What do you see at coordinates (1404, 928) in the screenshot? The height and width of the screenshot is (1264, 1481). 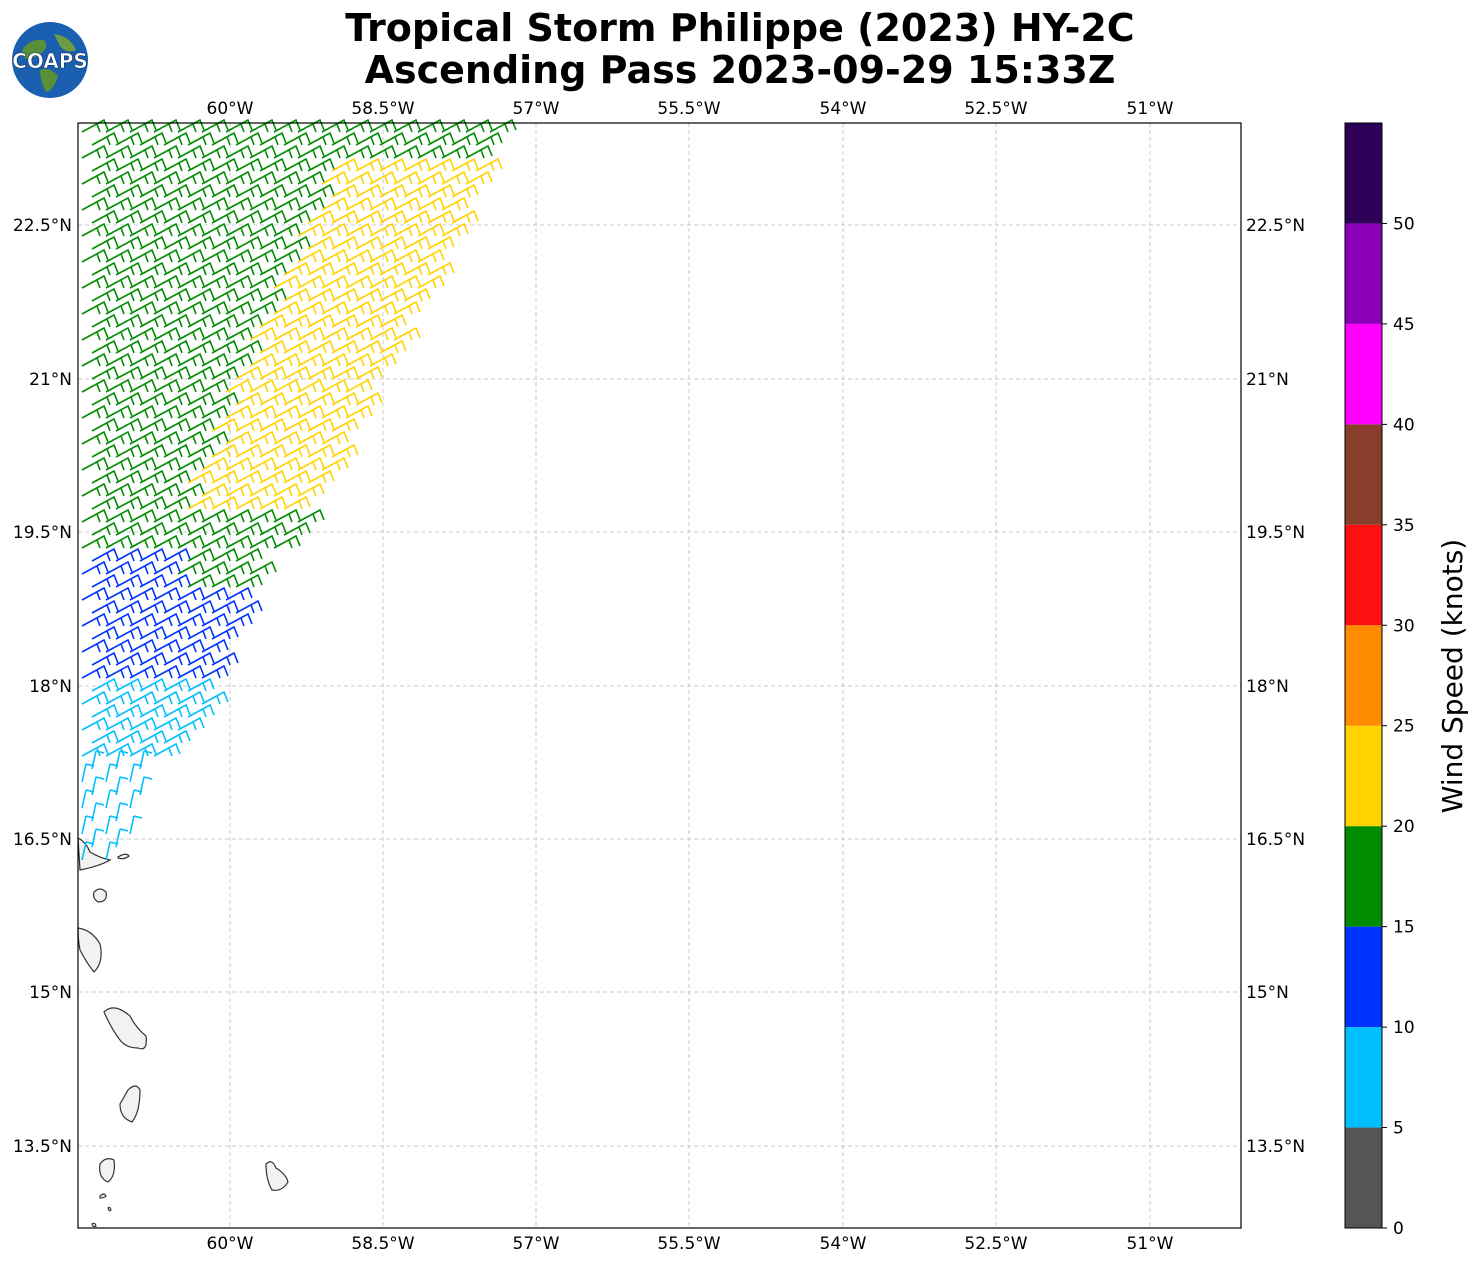 I see `colorbar-tick-label: 15` at bounding box center [1404, 928].